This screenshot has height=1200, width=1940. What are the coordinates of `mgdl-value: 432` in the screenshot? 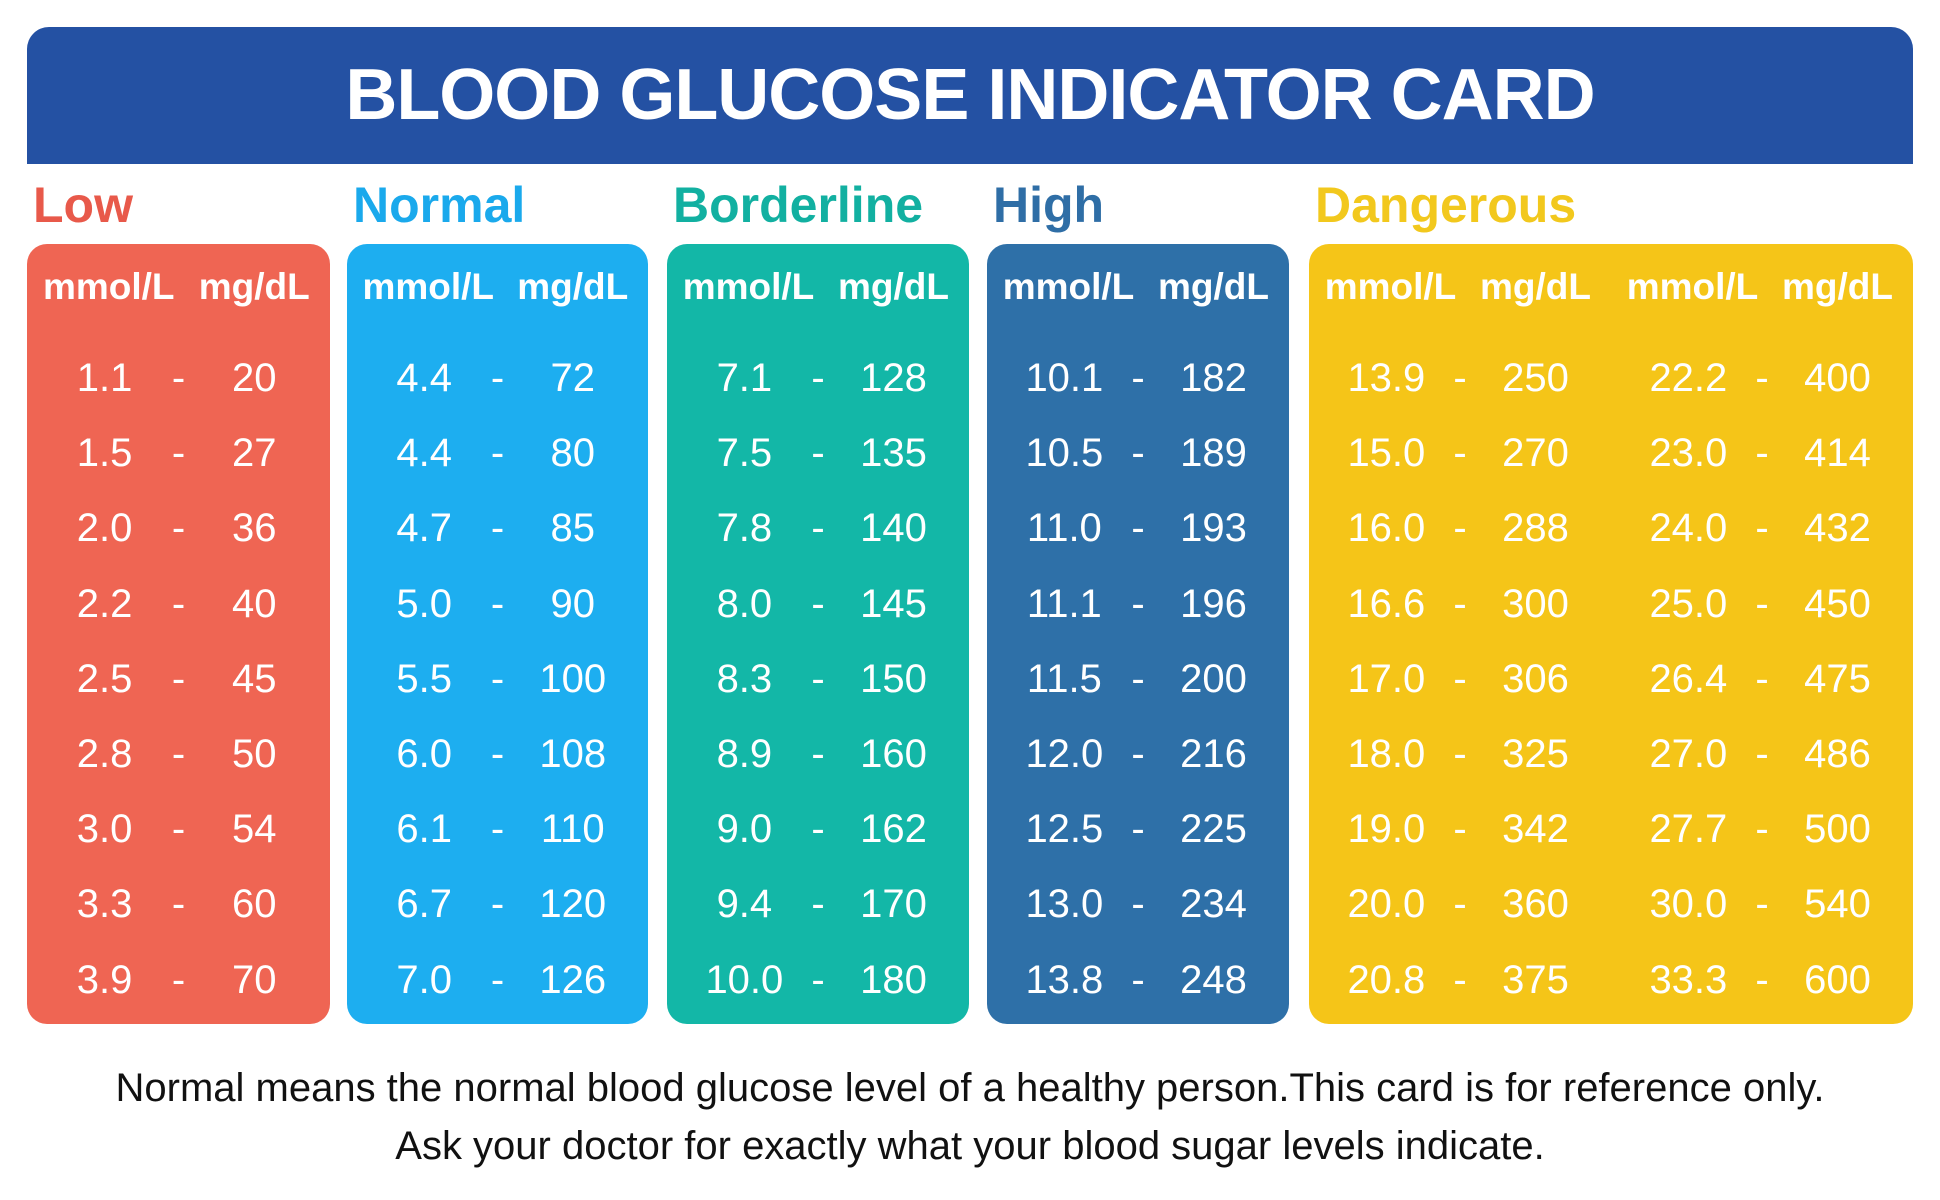 It's located at (1837, 528).